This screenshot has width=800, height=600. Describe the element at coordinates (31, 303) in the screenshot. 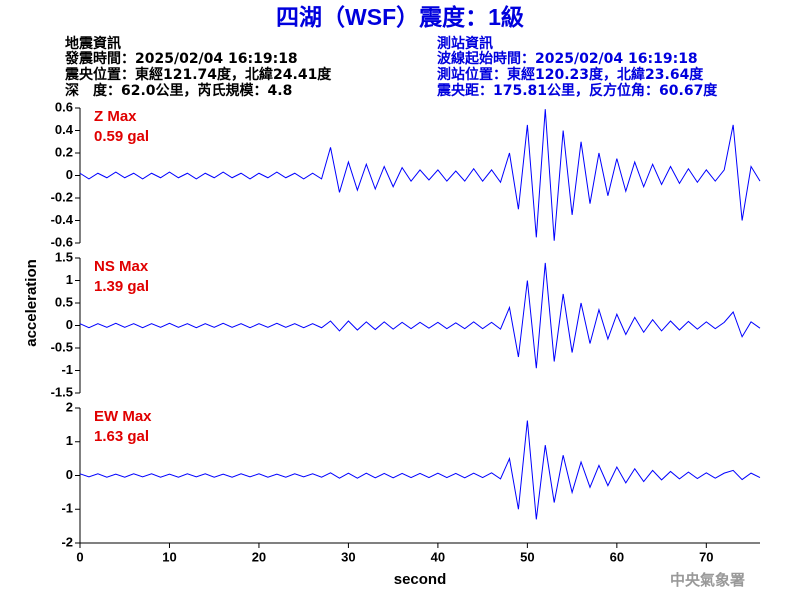

I see `y-axis-label: acceleration` at that location.